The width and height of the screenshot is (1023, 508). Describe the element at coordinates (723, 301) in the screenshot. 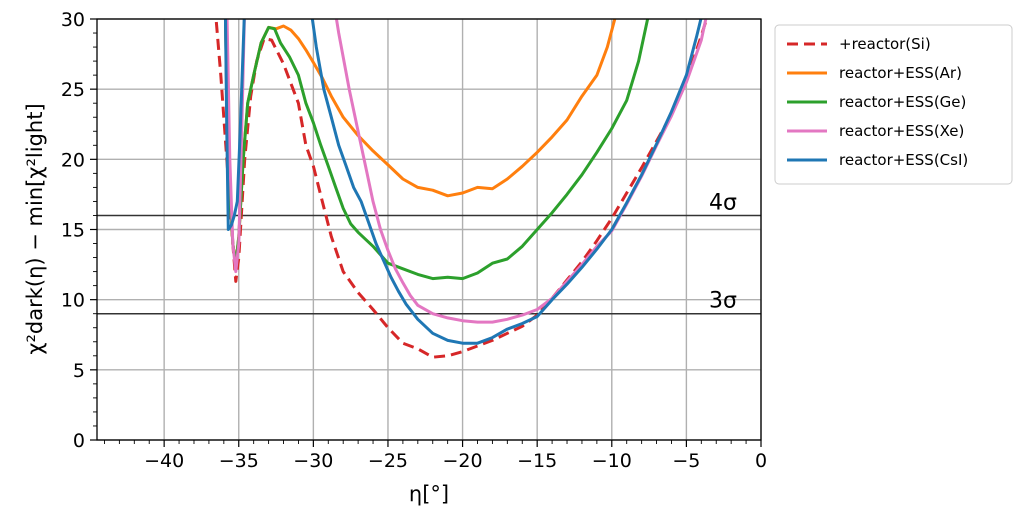

I see `sigma-label: 3σ` at that location.